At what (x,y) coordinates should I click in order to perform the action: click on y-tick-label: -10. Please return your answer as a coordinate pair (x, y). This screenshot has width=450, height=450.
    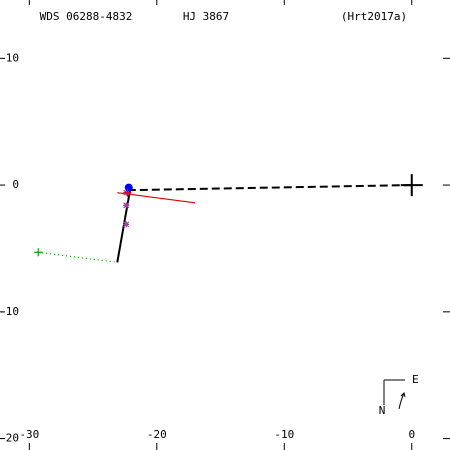
    Looking at the image, I should click on (9, 311).